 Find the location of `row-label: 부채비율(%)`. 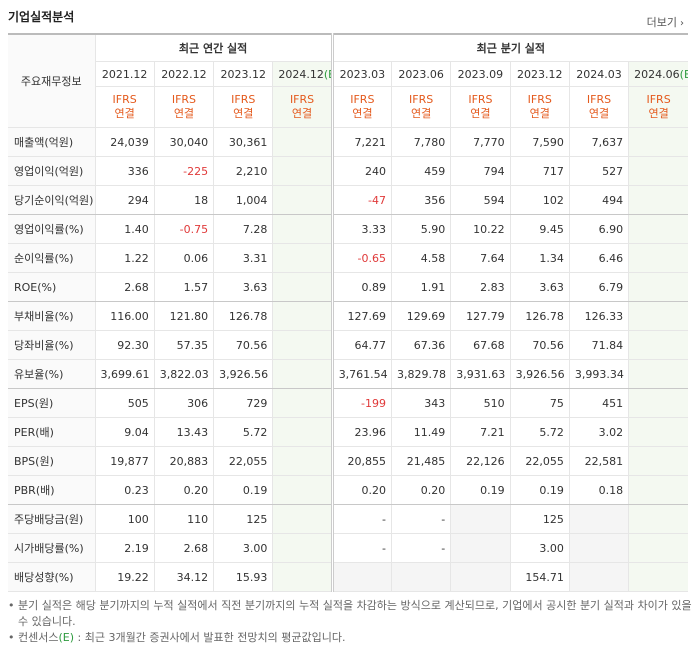

row-label: 부채비율(%) is located at coordinates (51, 316).